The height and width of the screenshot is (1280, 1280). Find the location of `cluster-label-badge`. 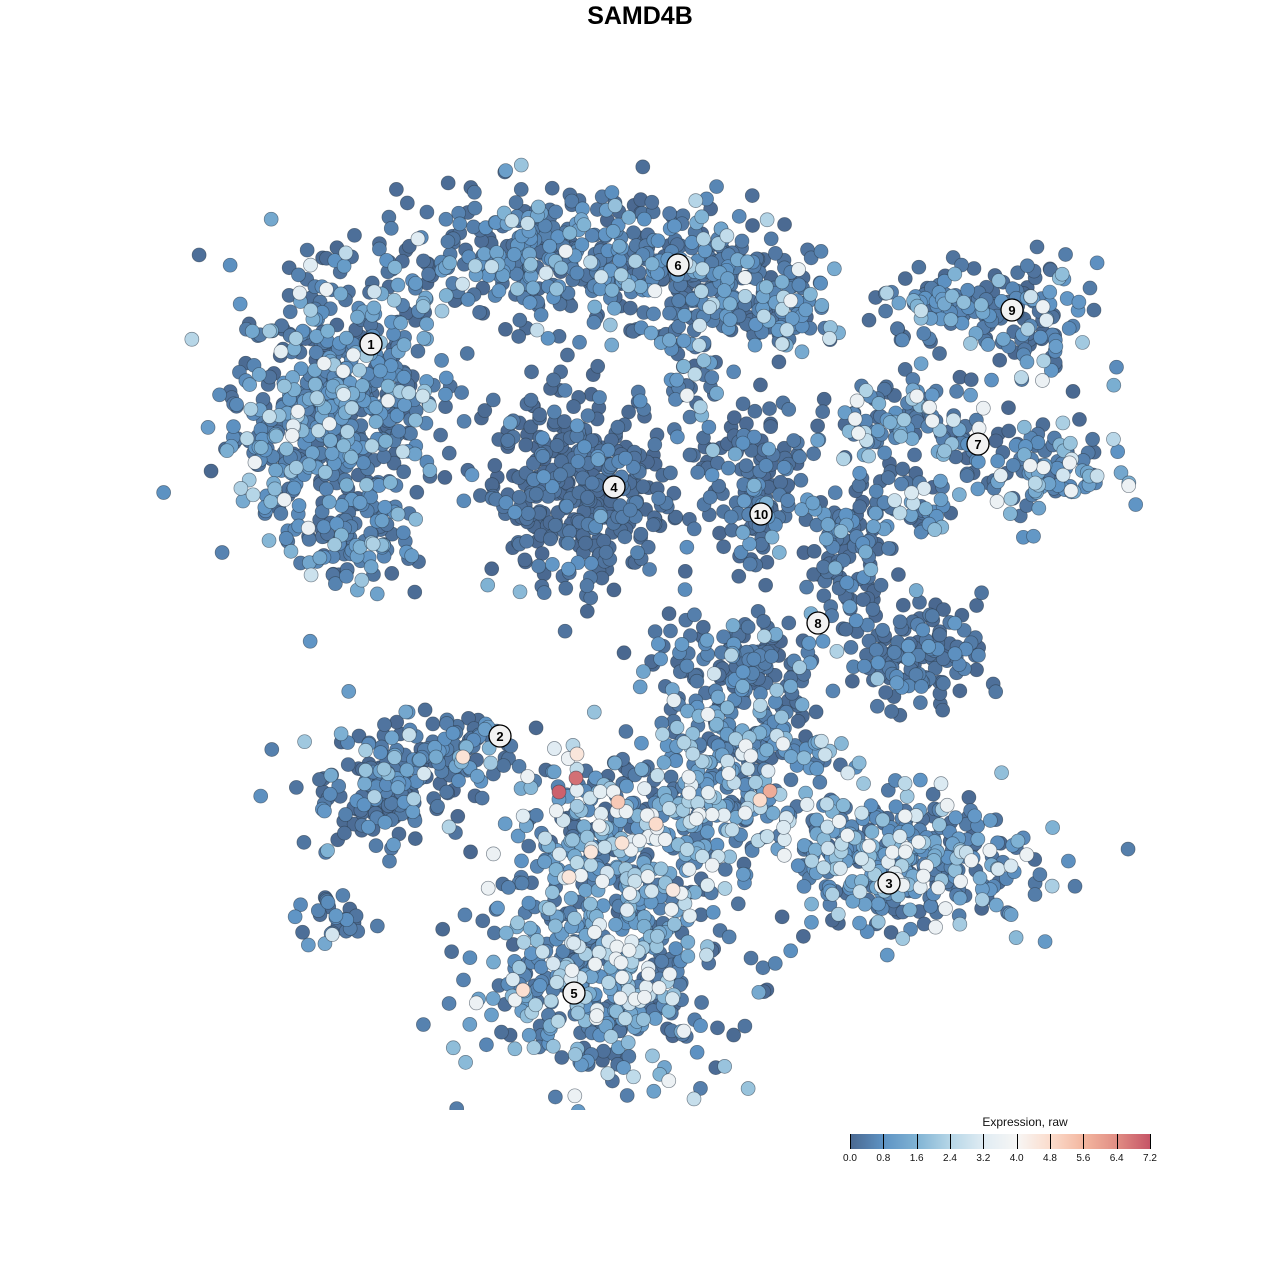

cluster-label-badge is located at coordinates (614, 487).